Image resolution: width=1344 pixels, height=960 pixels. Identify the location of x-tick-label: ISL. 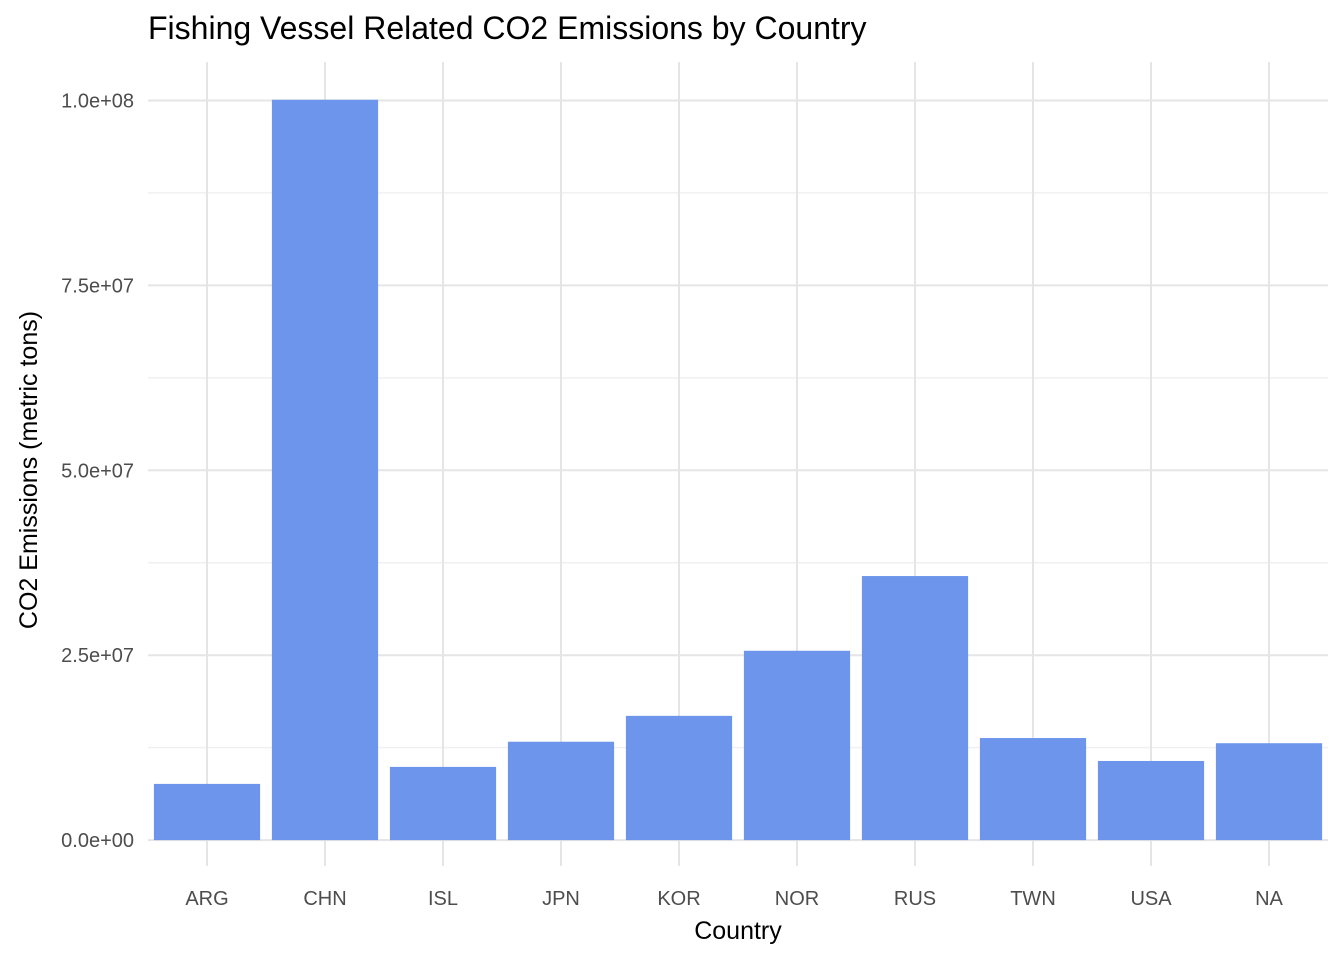
(443, 899).